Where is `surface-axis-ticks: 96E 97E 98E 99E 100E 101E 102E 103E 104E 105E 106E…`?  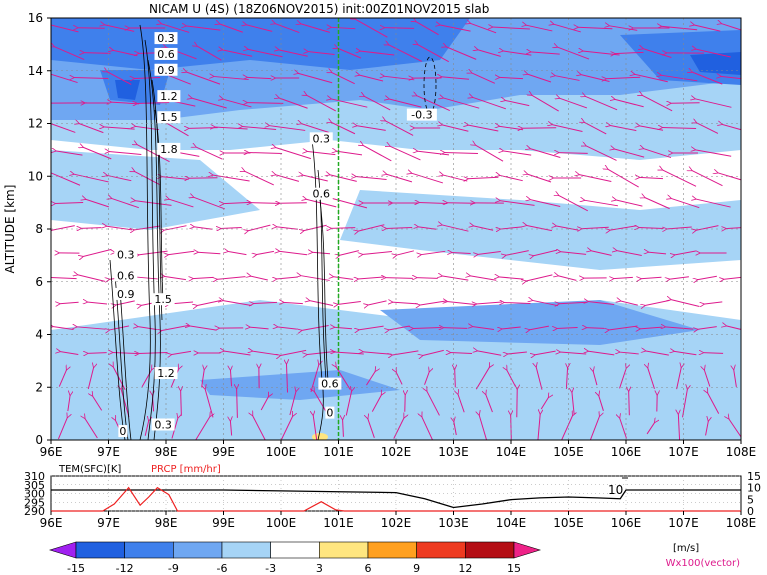
surface-axis-ticks: 96E 97E 98E 99E 100E 101E 102E 103E 104E 105E 106E… is located at coordinates (392, 500).